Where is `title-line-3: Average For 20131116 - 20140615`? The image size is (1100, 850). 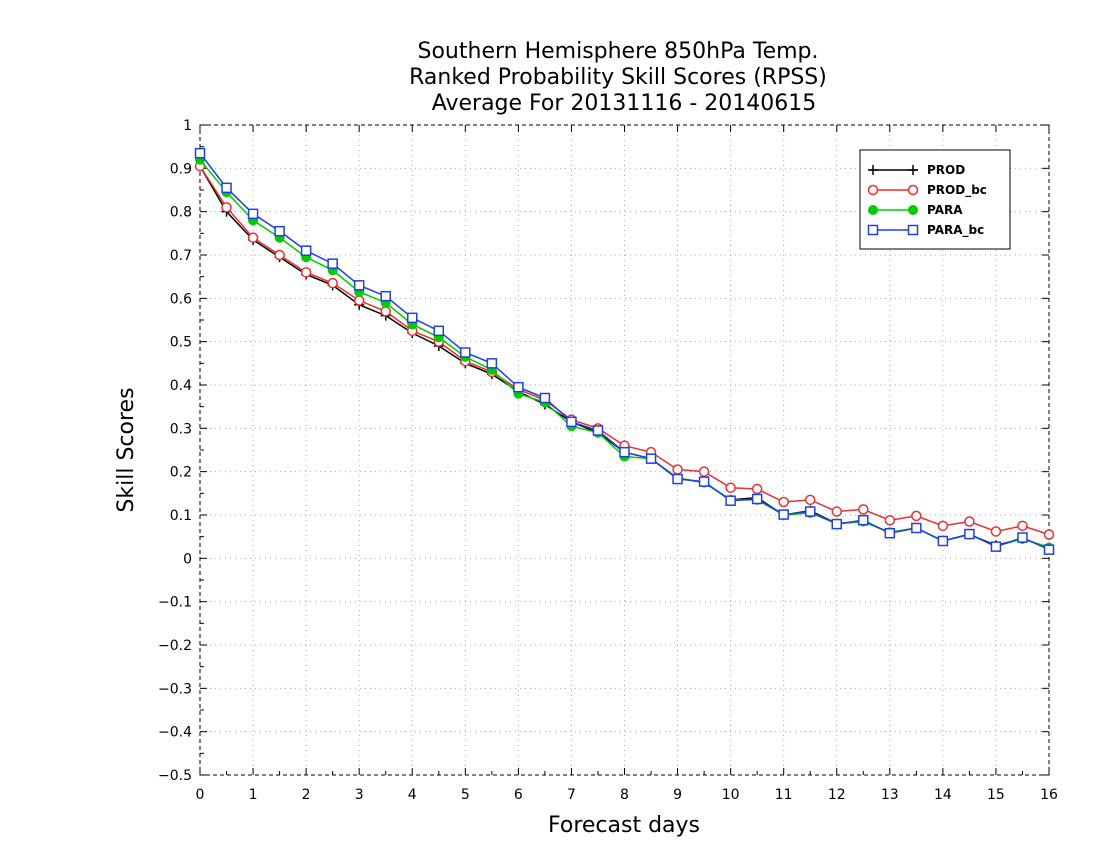 title-line-3: Average For 20131116 - 20140615 is located at coordinates (624, 103).